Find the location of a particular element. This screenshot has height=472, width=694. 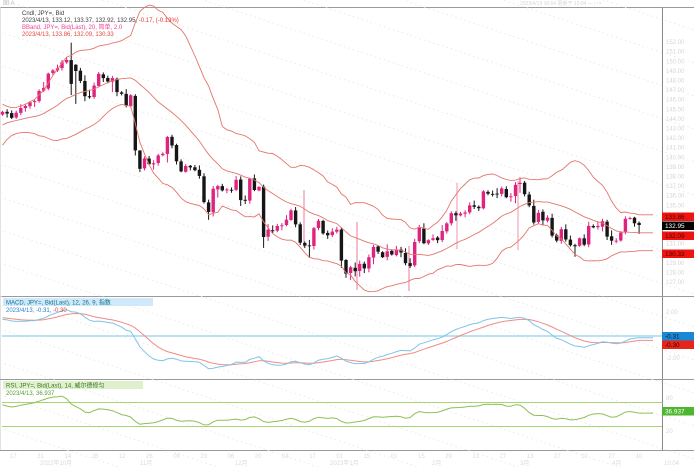

svg-text: 12 is located at coordinates (122, 457).